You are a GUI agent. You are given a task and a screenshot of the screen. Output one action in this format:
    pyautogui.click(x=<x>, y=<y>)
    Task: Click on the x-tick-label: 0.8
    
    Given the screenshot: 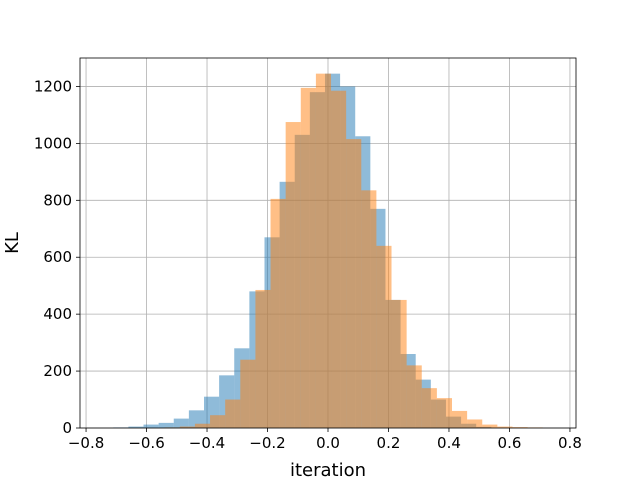 What is the action you would take?
    pyautogui.click(x=570, y=443)
    